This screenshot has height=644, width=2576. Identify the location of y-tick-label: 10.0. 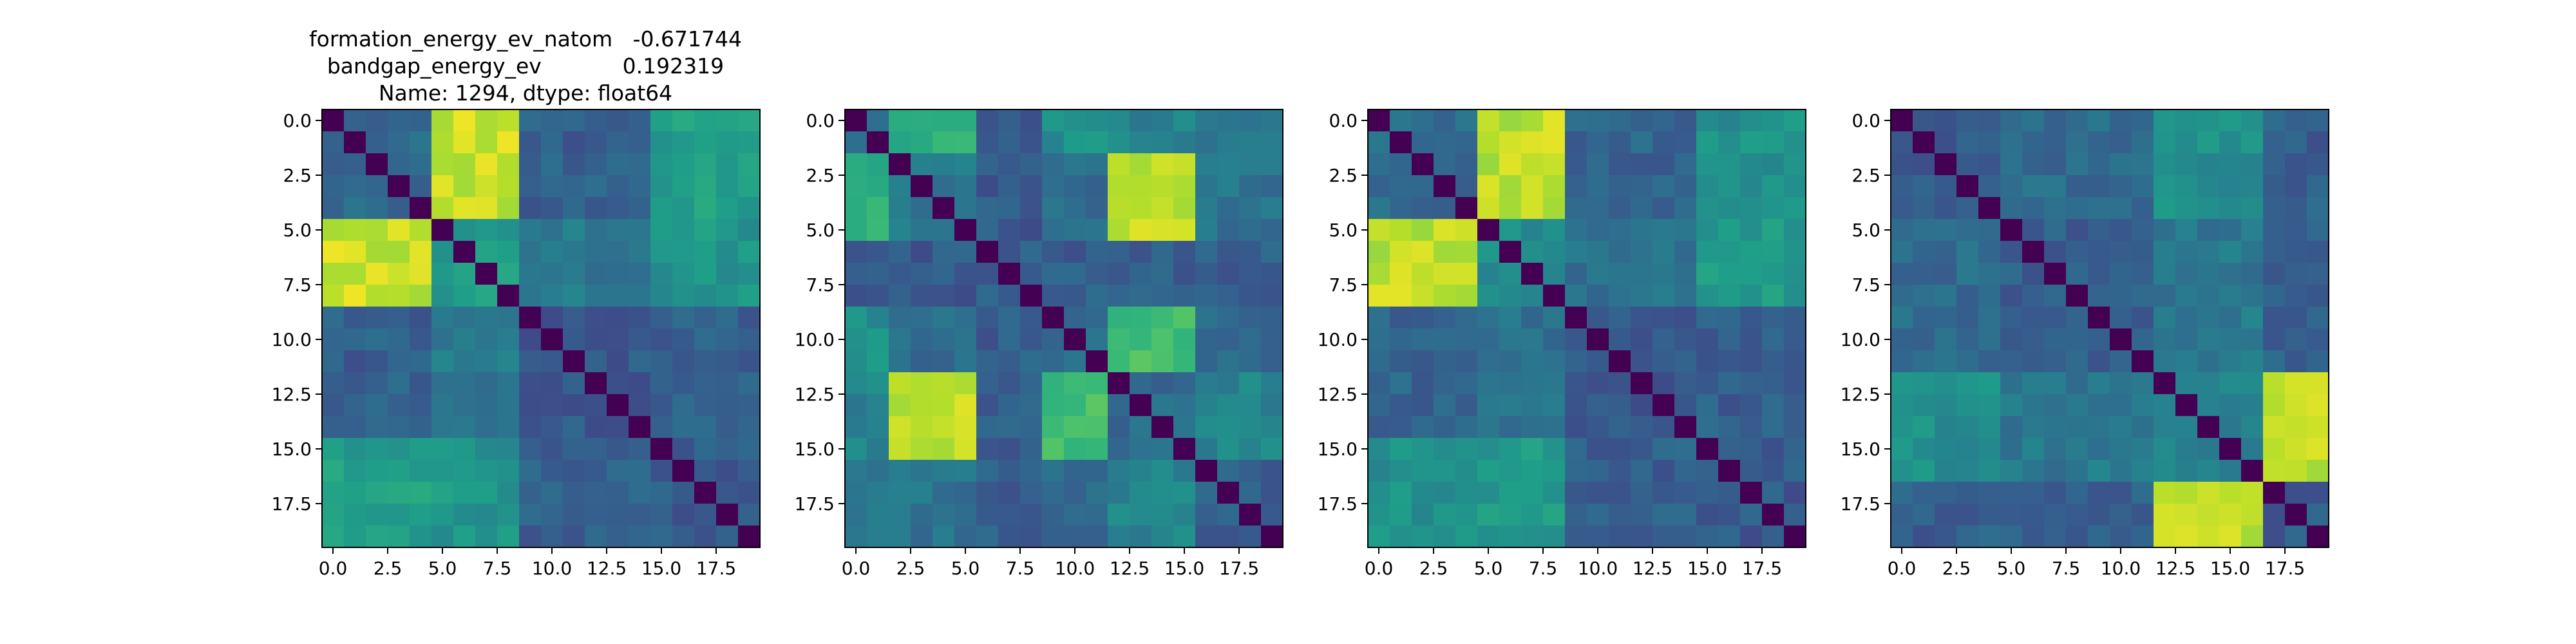
(292, 339).